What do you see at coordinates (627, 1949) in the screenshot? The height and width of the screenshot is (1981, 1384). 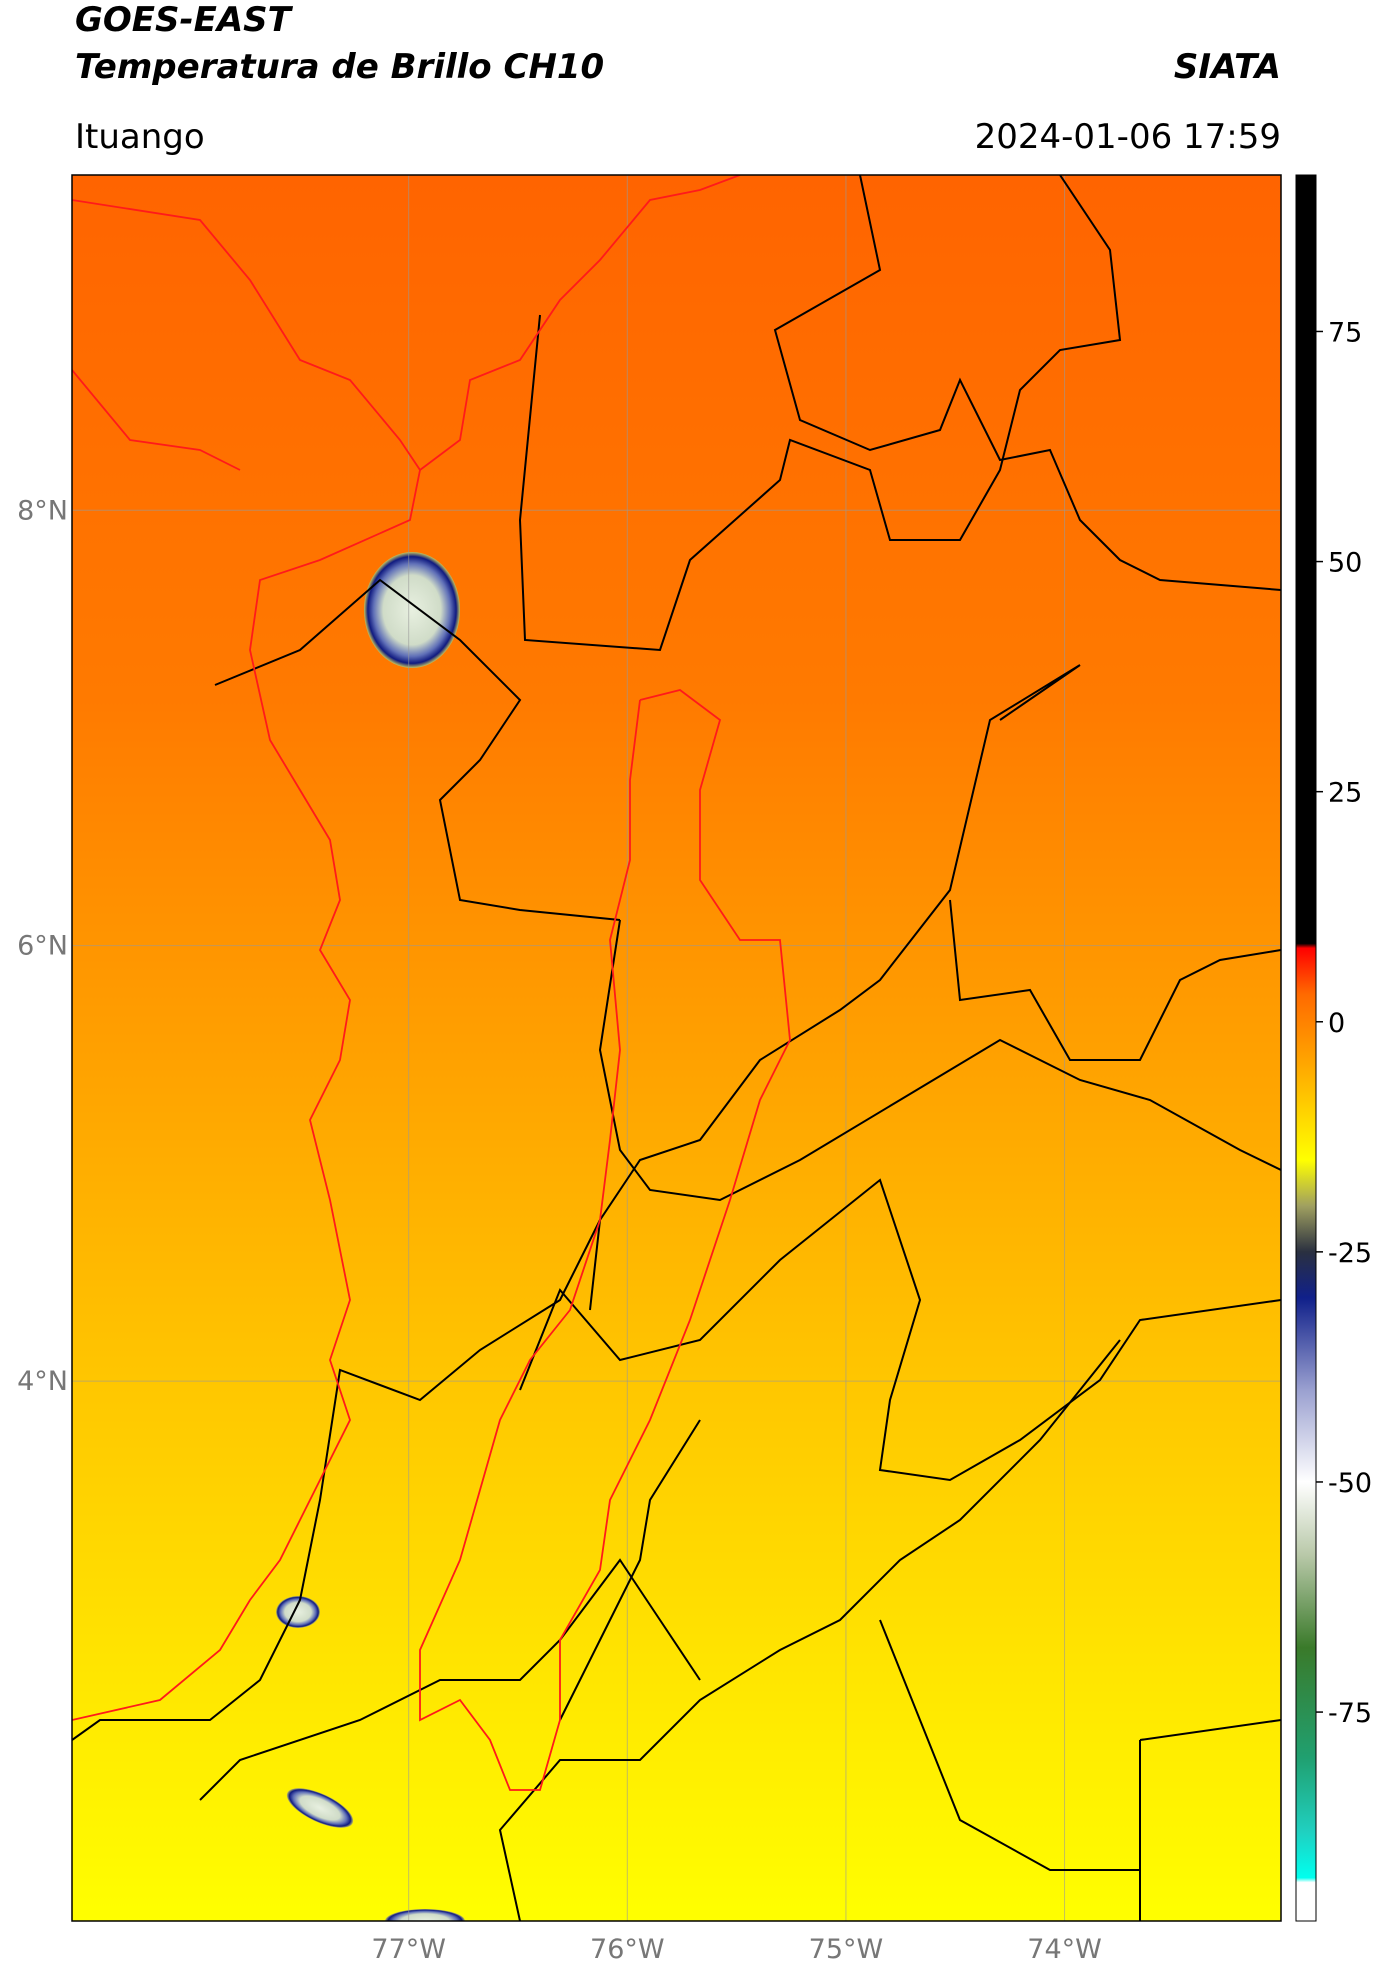 I see `x-tick-label: 76°W` at bounding box center [627, 1949].